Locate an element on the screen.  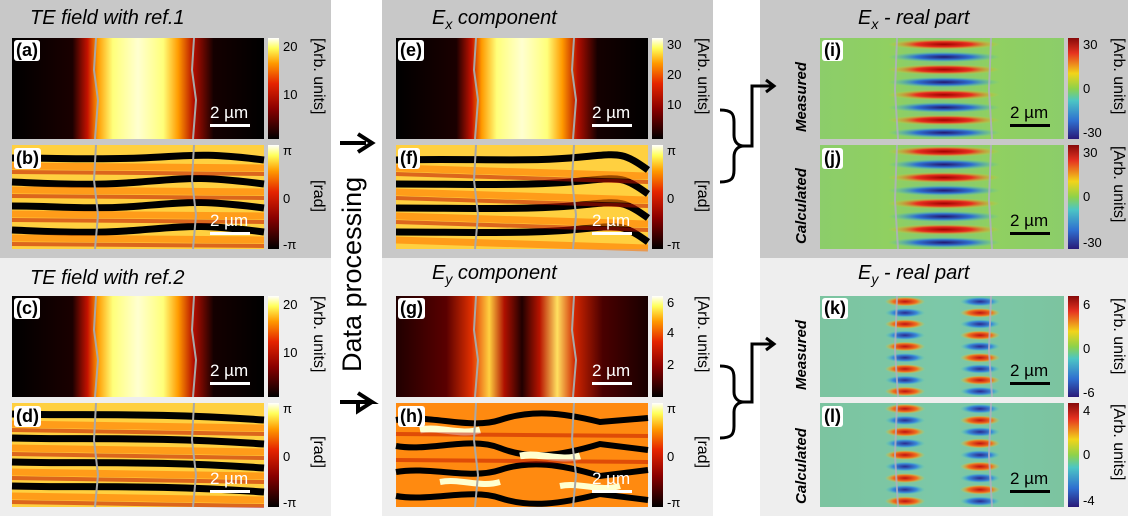
cb-k-tick-6: 6 is located at coordinates (1087, 304).